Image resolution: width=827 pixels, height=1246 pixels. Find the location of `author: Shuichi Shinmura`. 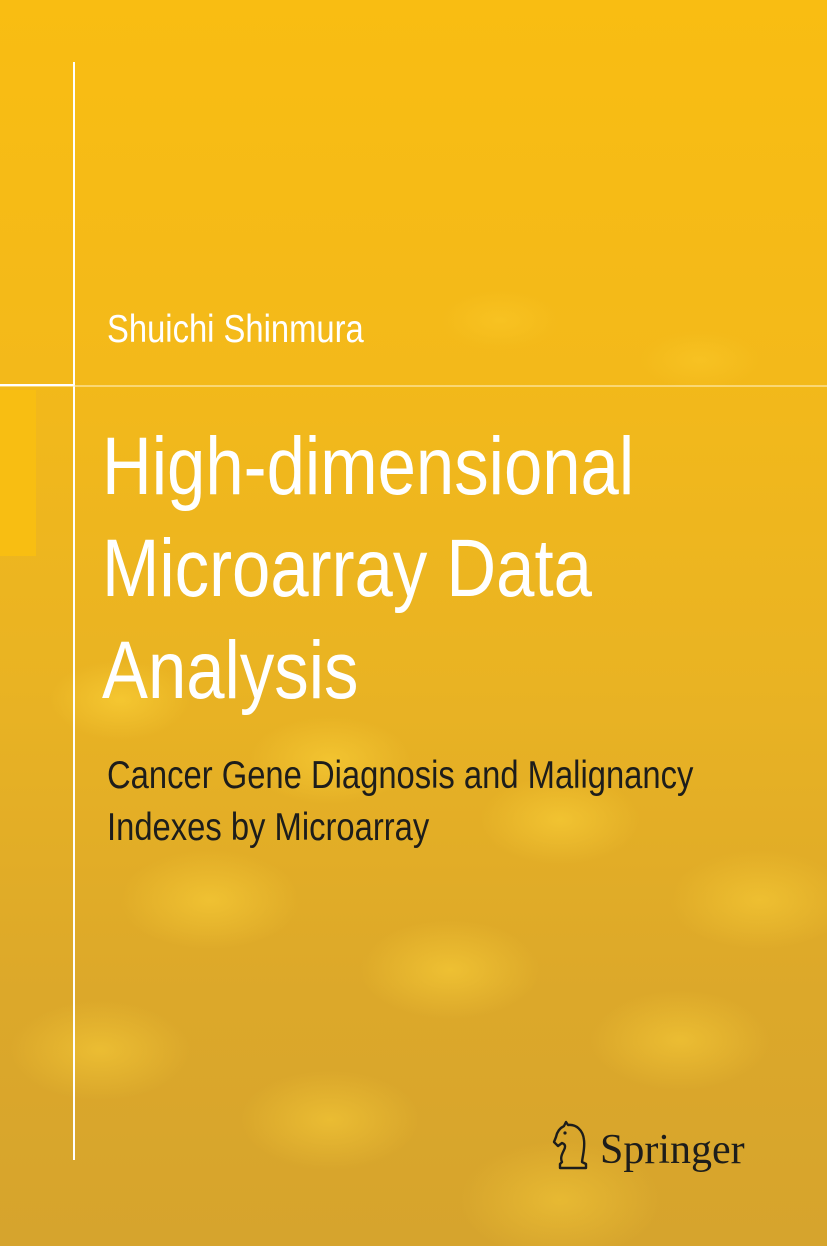

author: Shuichi Shinmura is located at coordinates (235, 329).